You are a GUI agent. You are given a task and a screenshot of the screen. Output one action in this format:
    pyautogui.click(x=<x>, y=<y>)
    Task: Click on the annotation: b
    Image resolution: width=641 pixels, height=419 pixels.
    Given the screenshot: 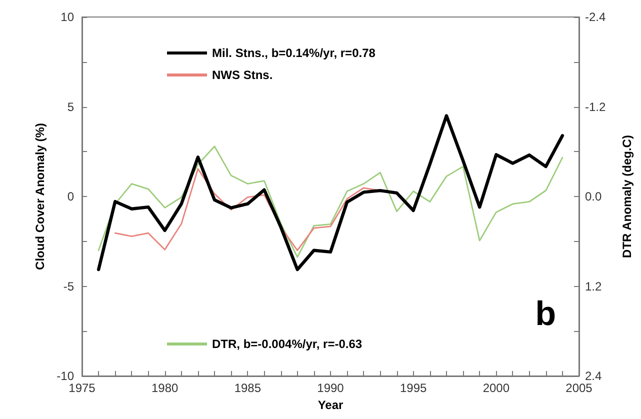 What is the action you would take?
    pyautogui.click(x=545, y=314)
    